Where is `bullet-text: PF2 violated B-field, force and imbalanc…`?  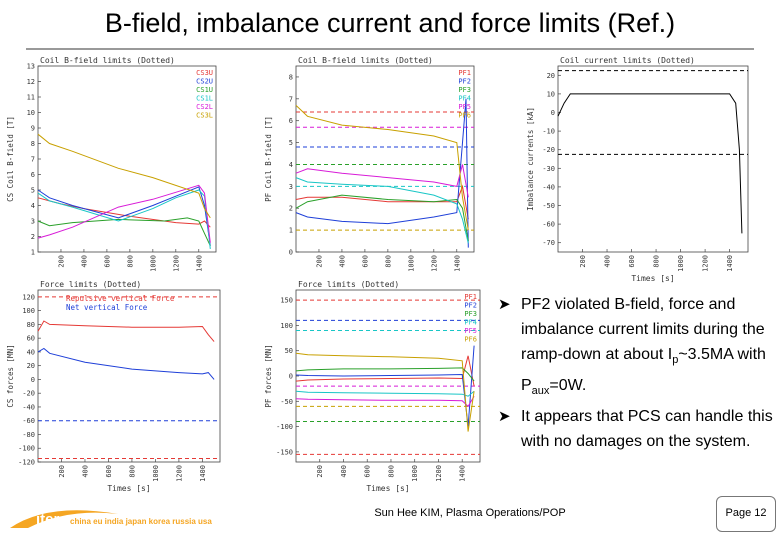
bullet-text: PF2 violated B-field, force and imbalanc… is located at coordinates (643, 329).